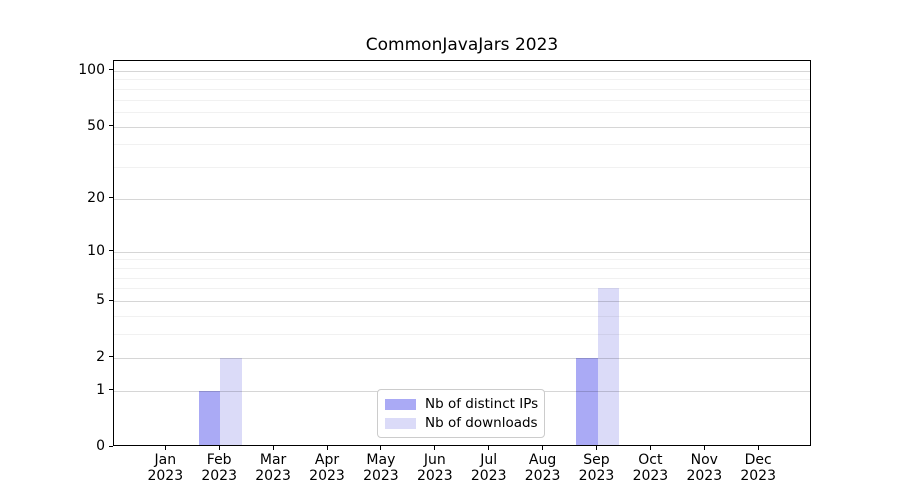  What do you see at coordinates (273, 460) in the screenshot?
I see `x-tick-month: Mar` at bounding box center [273, 460].